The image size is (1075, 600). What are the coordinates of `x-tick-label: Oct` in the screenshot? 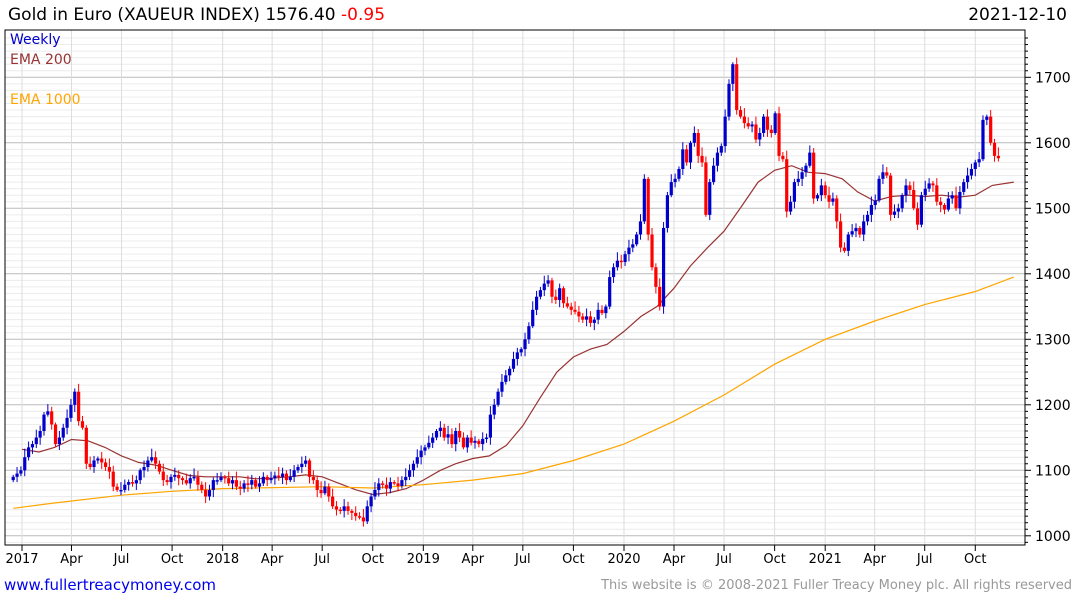 It's located at (373, 559).